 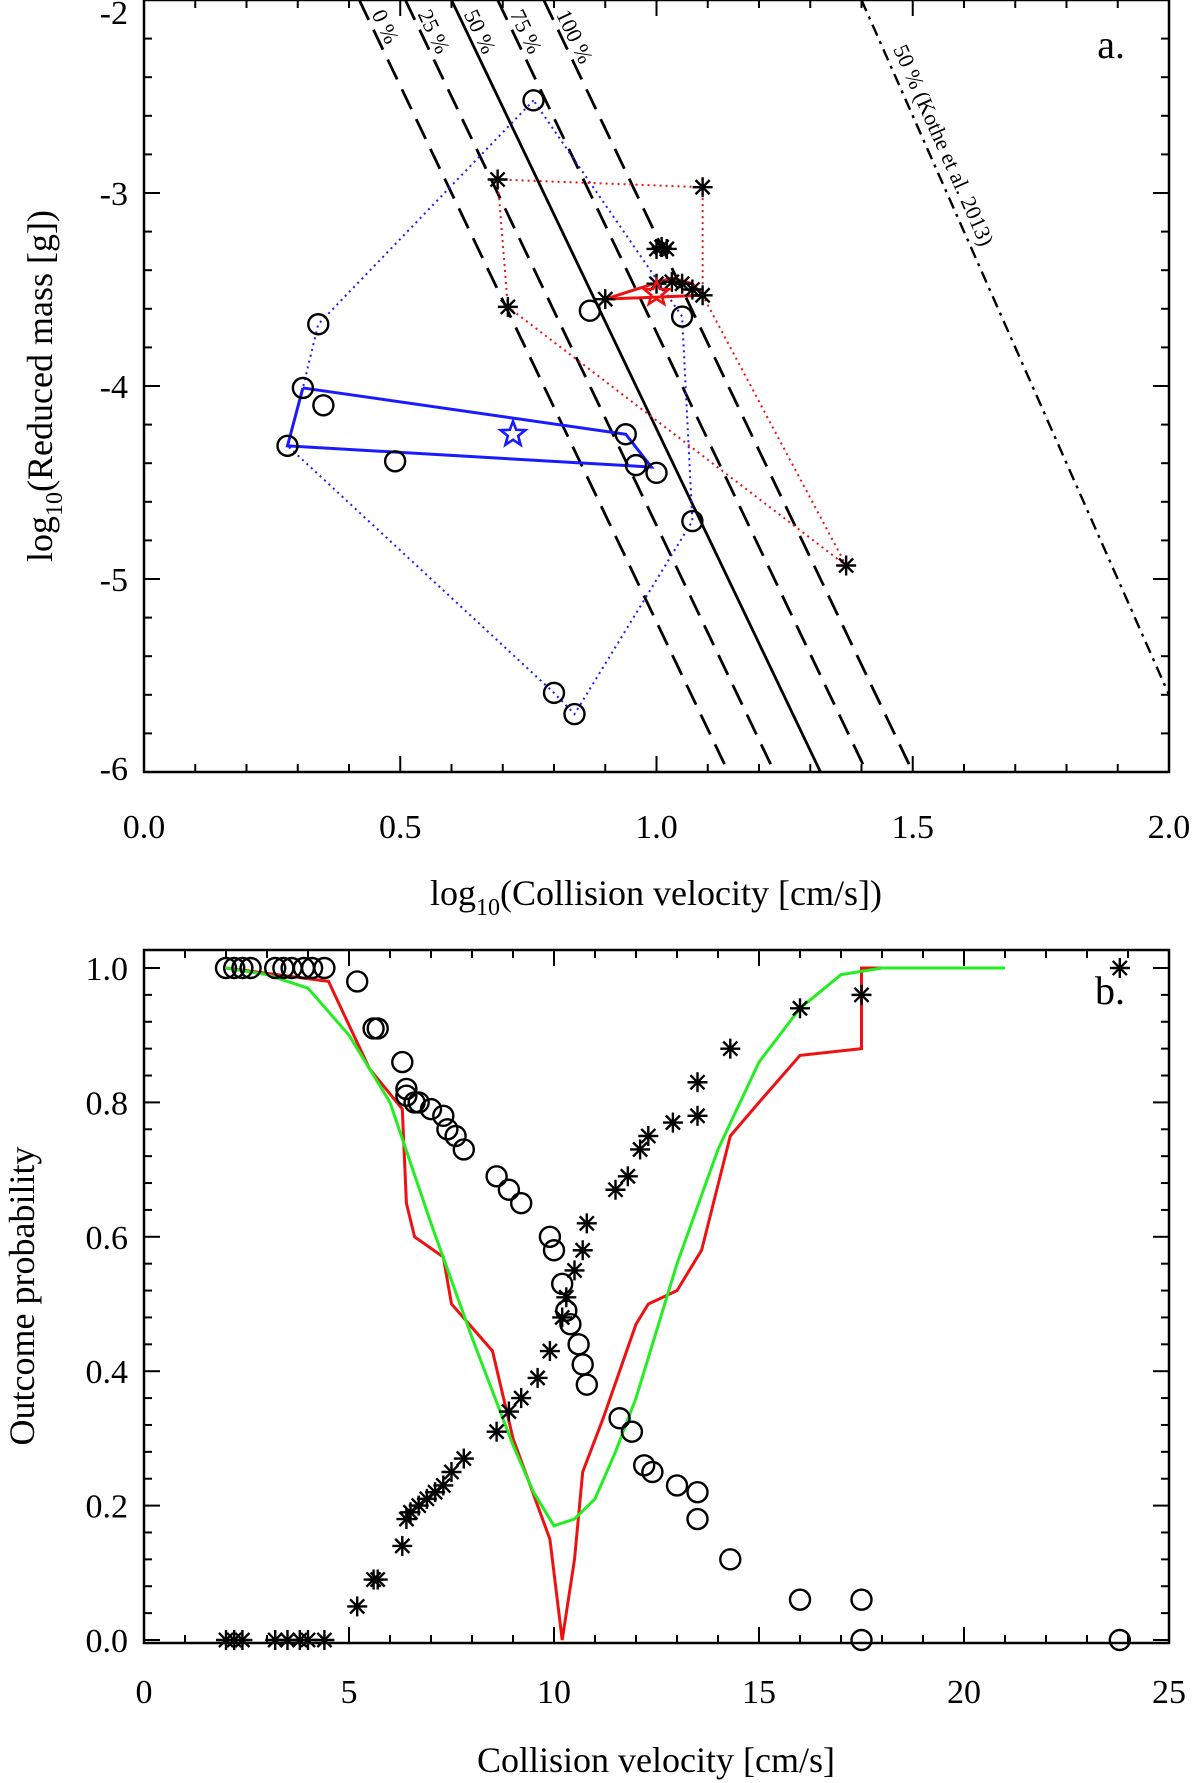 What do you see at coordinates (488, 908) in the screenshot?
I see `panel-a-x-axis-title-sub: 10` at bounding box center [488, 908].